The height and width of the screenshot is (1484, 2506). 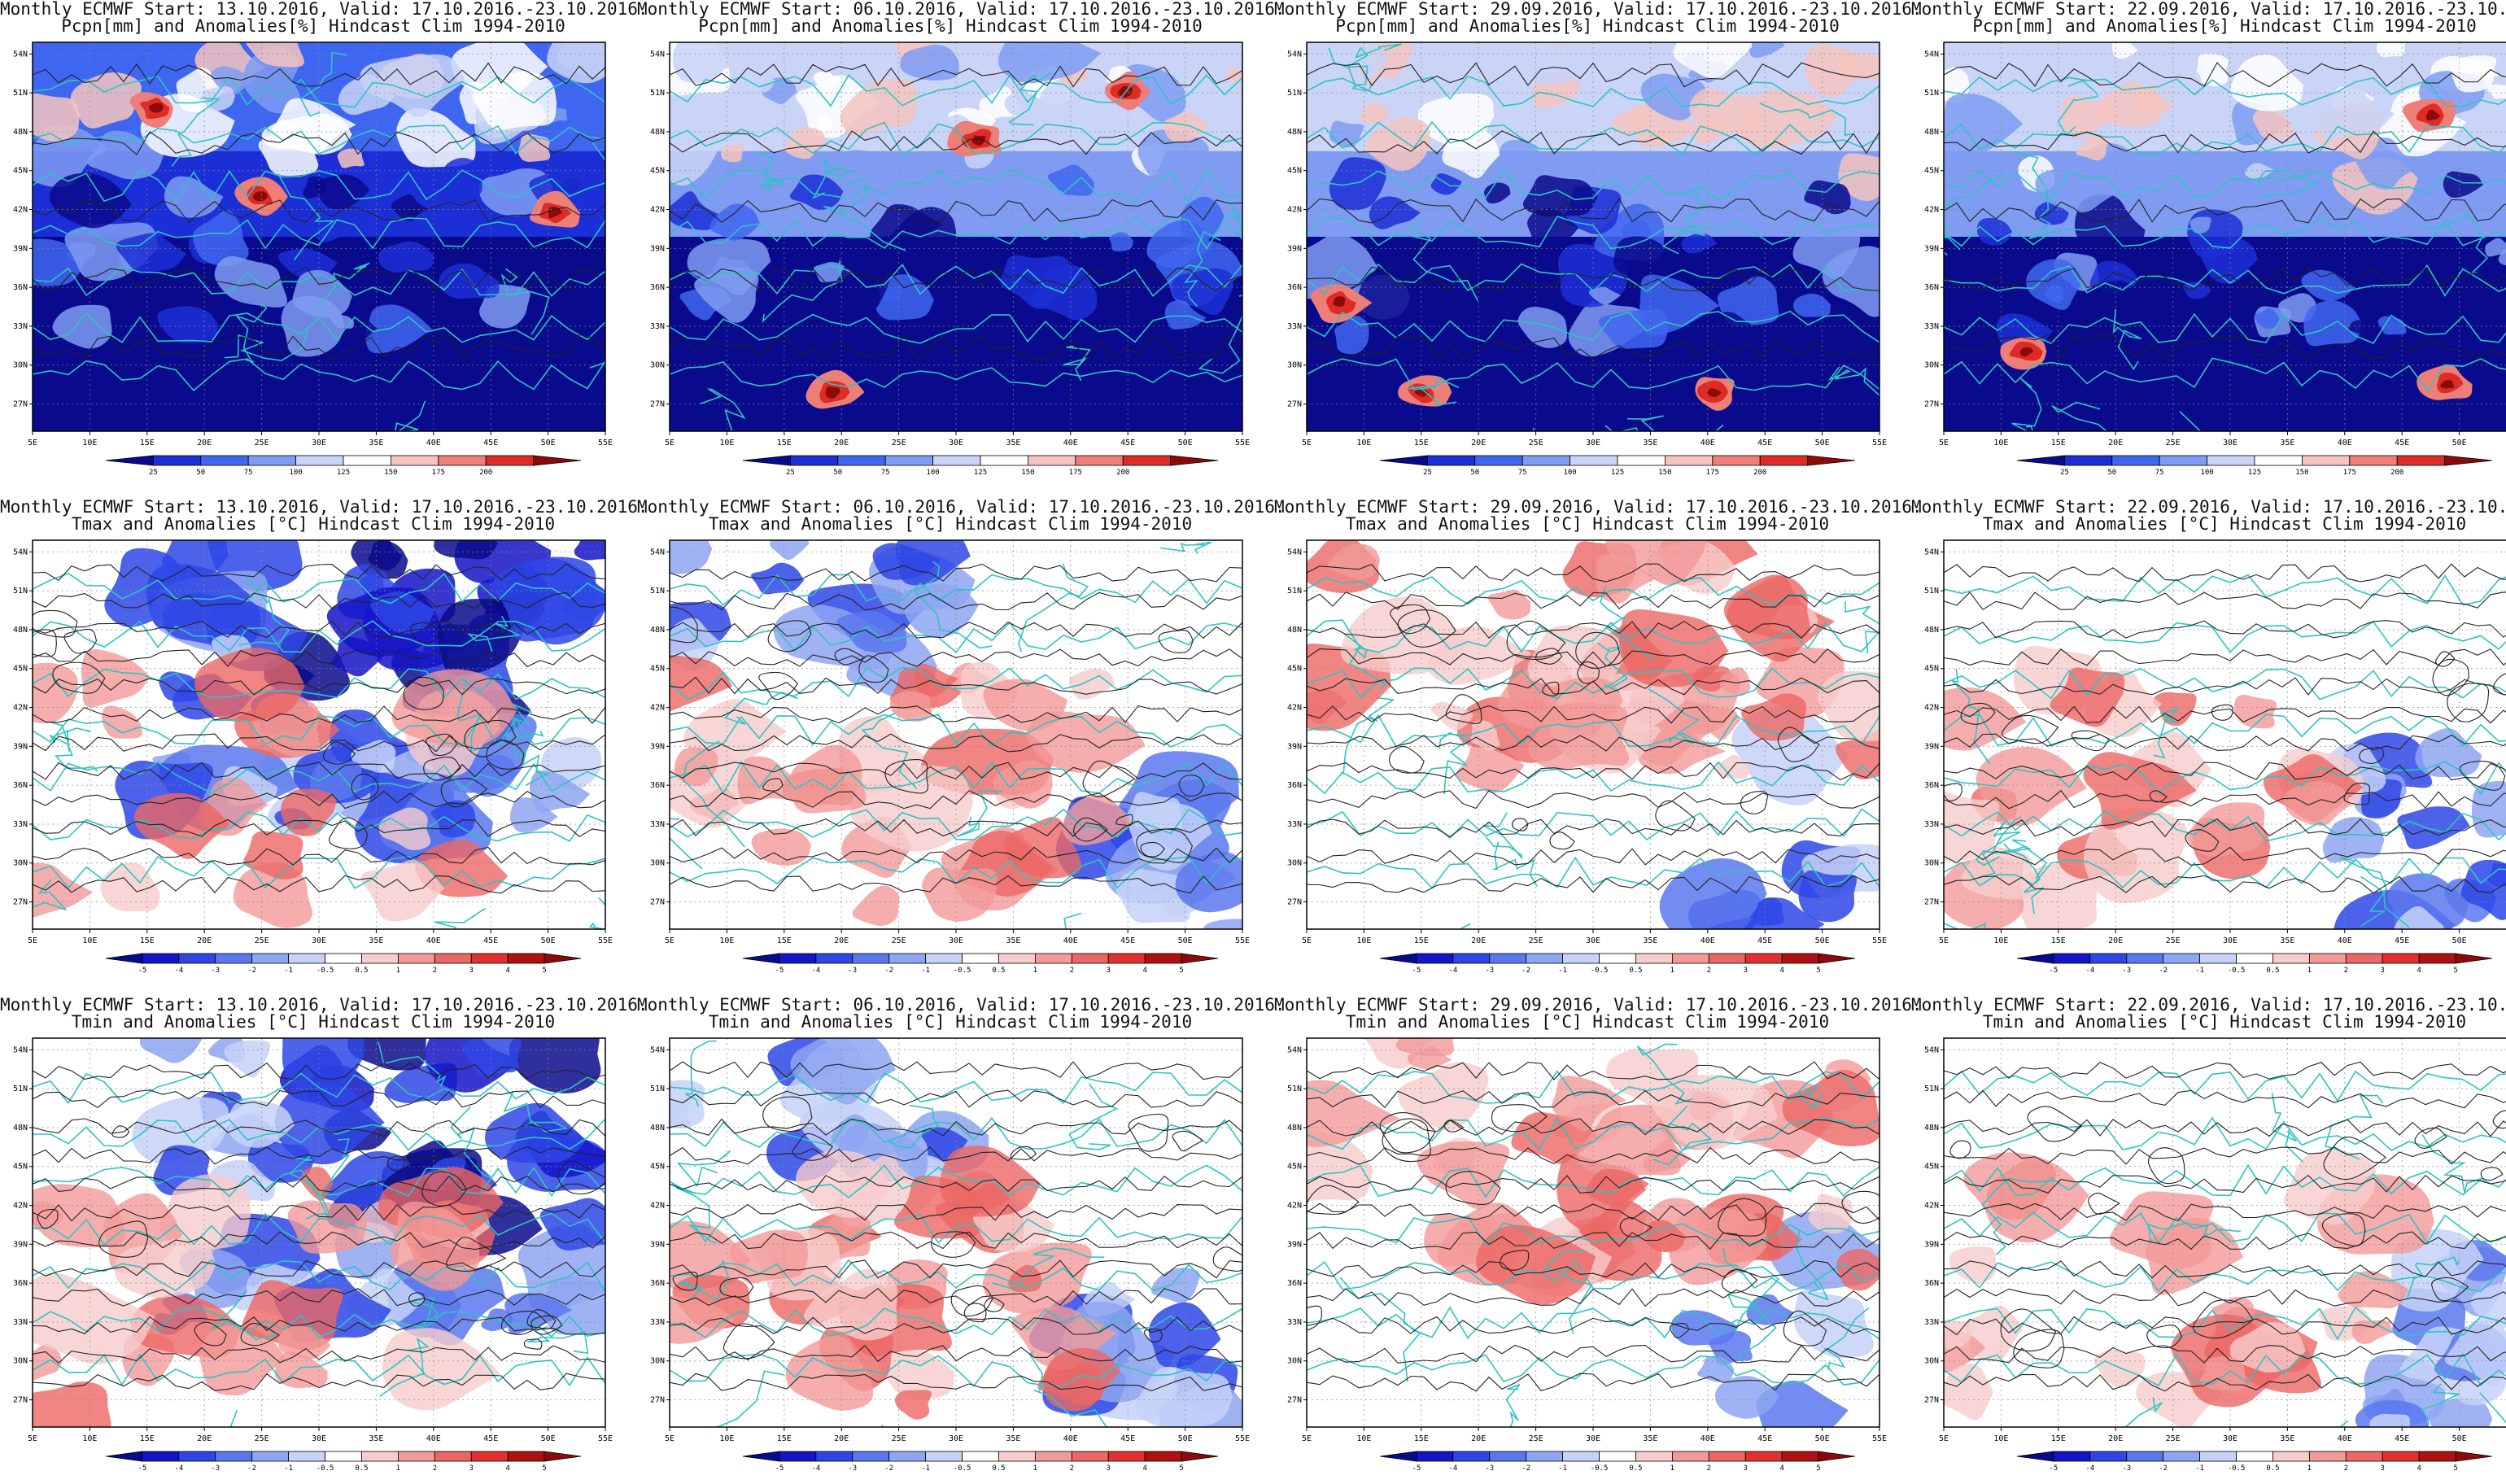 I want to click on y-tick-label: 51N, so click(x=657, y=94).